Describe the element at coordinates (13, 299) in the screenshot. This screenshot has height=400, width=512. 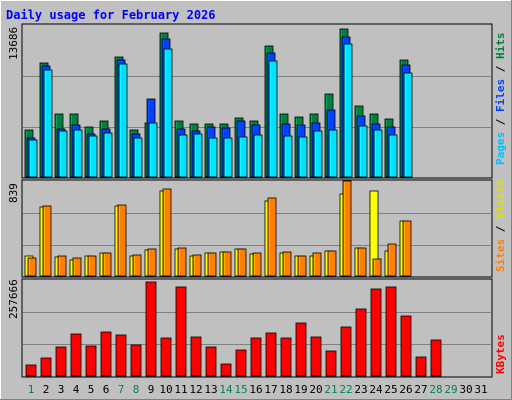
I see `kbytes-ymax-label: 257666` at that location.